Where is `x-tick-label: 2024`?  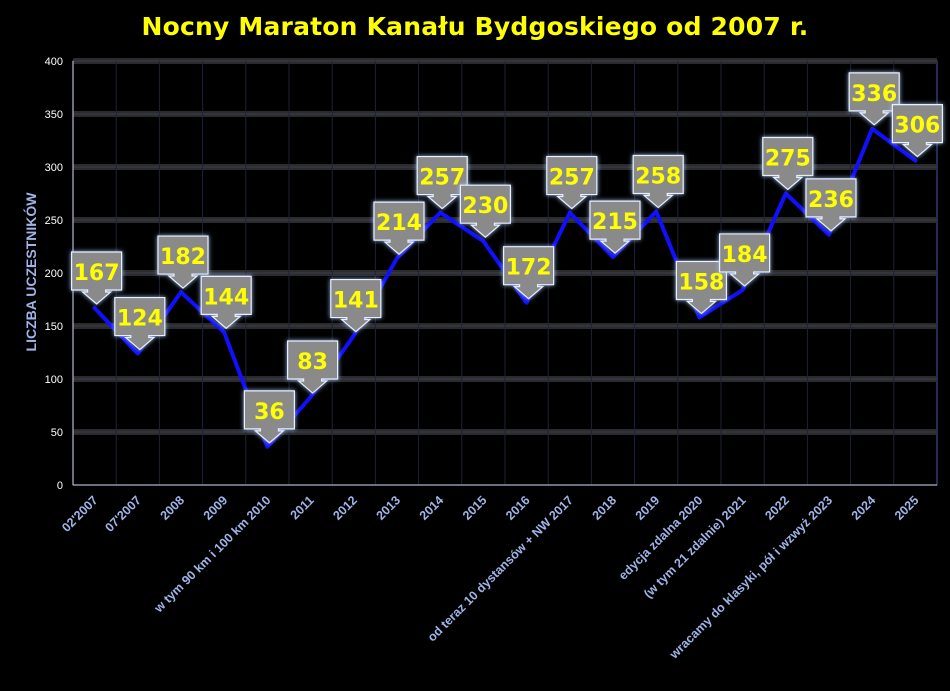 x-tick-label: 2024 is located at coordinates (864, 508).